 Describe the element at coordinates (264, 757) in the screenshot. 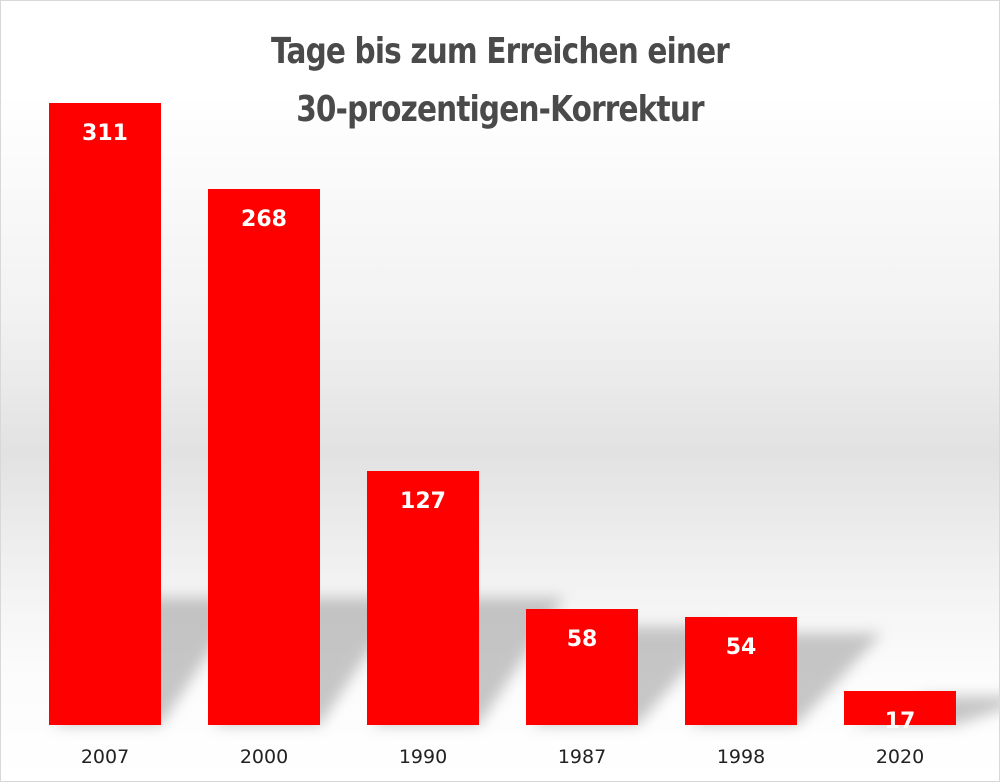

I see `x-tick-label-2000: 2000` at that location.